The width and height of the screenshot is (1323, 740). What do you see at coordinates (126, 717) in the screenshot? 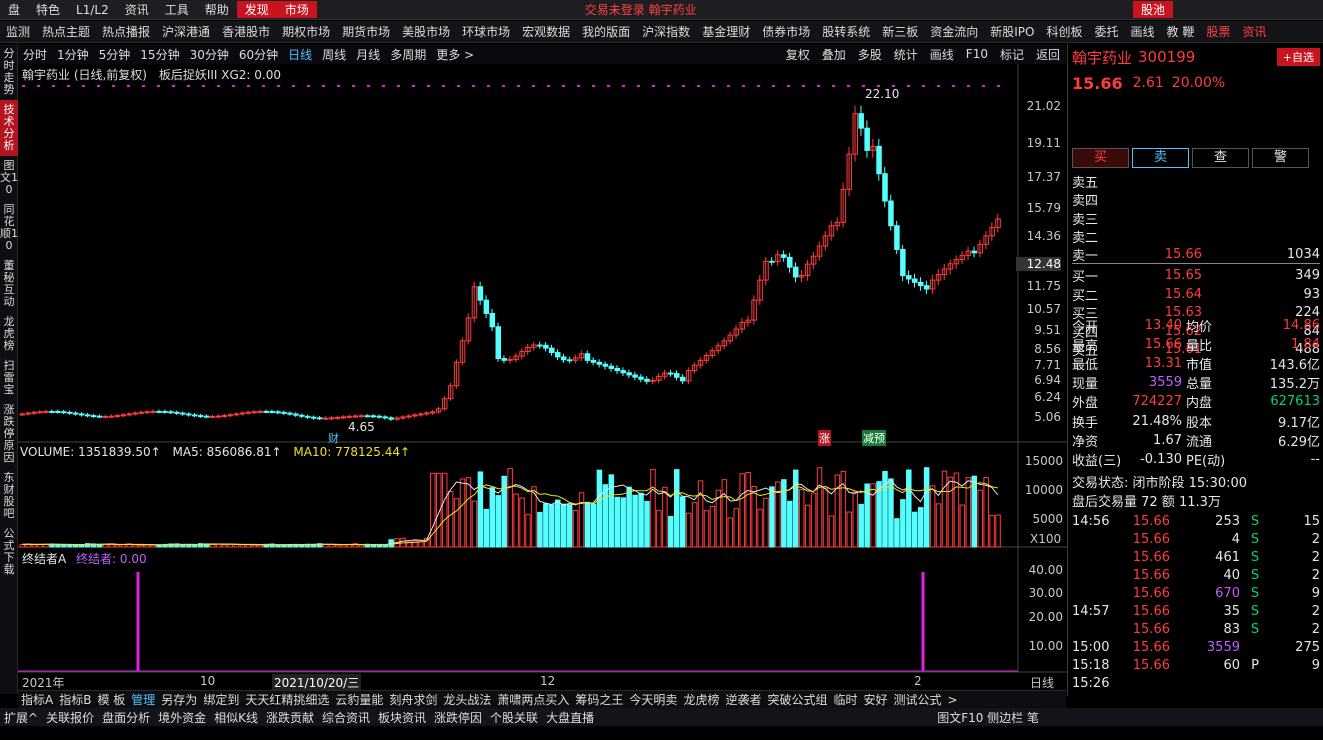
I see `footer-item: 盘面分析` at bounding box center [126, 717].